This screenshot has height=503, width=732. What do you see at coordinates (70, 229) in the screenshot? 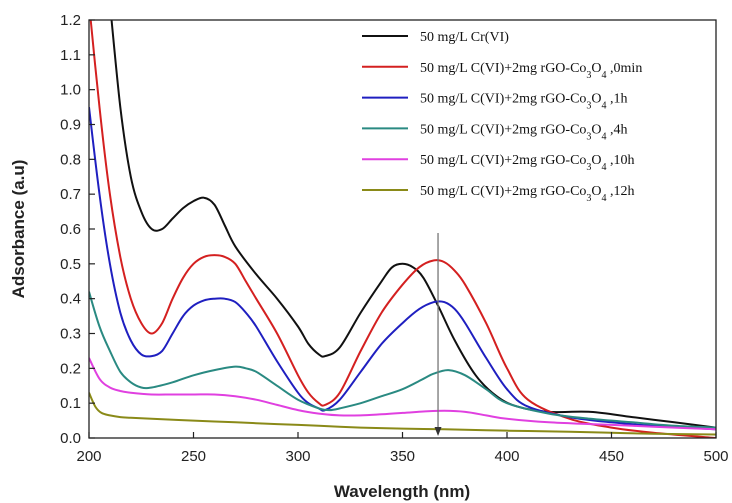
I see `y-tick-label: 0.6` at bounding box center [70, 229].